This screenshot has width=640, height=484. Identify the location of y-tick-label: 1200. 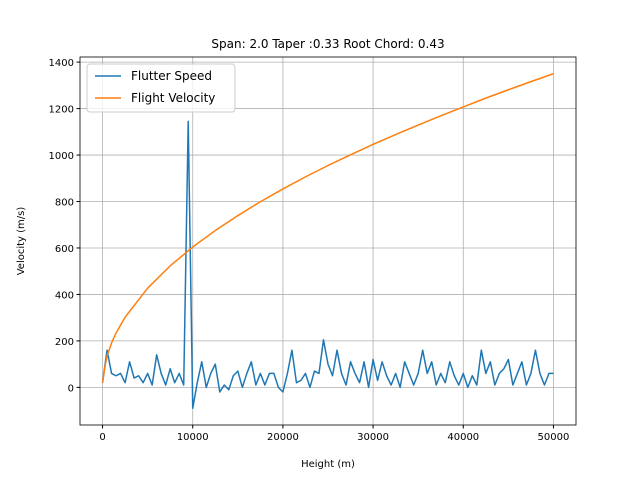
(61, 110).